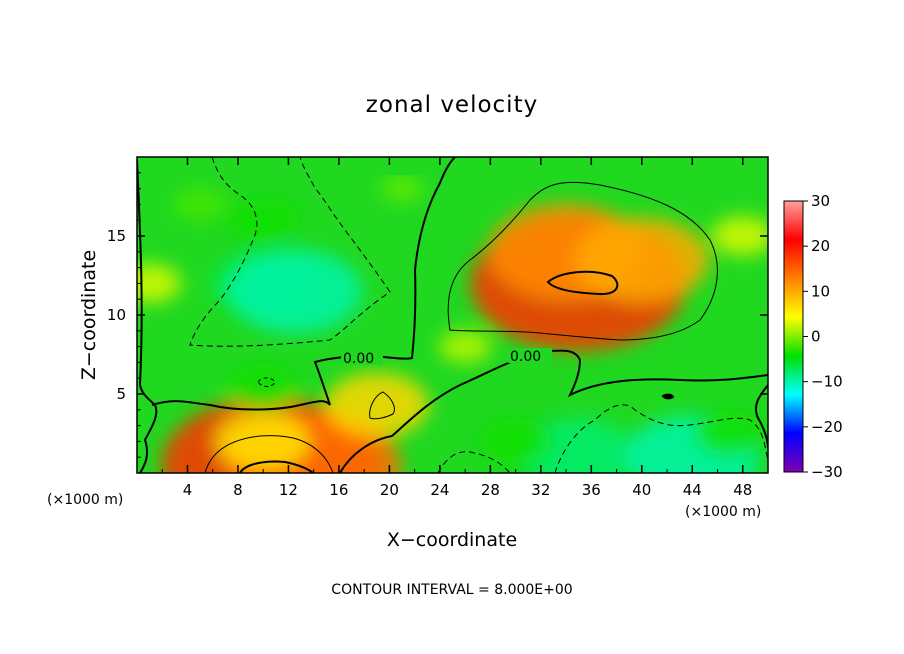 This screenshot has height=654, width=904. I want to click on contour-label-2: 0.00, so click(525, 357).